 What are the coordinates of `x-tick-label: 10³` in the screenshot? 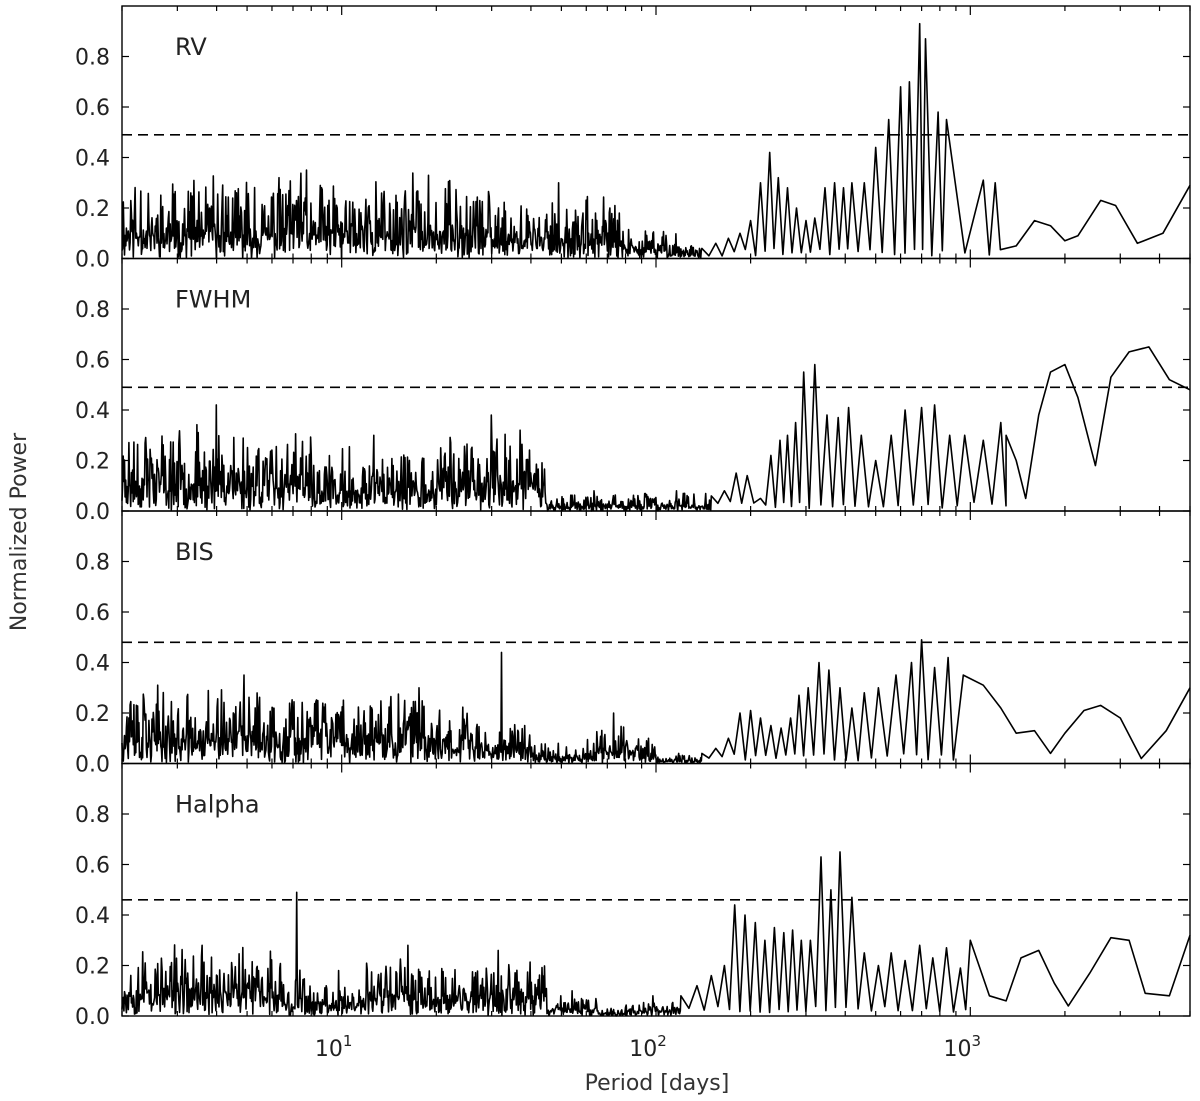 It's located at (963, 1047).